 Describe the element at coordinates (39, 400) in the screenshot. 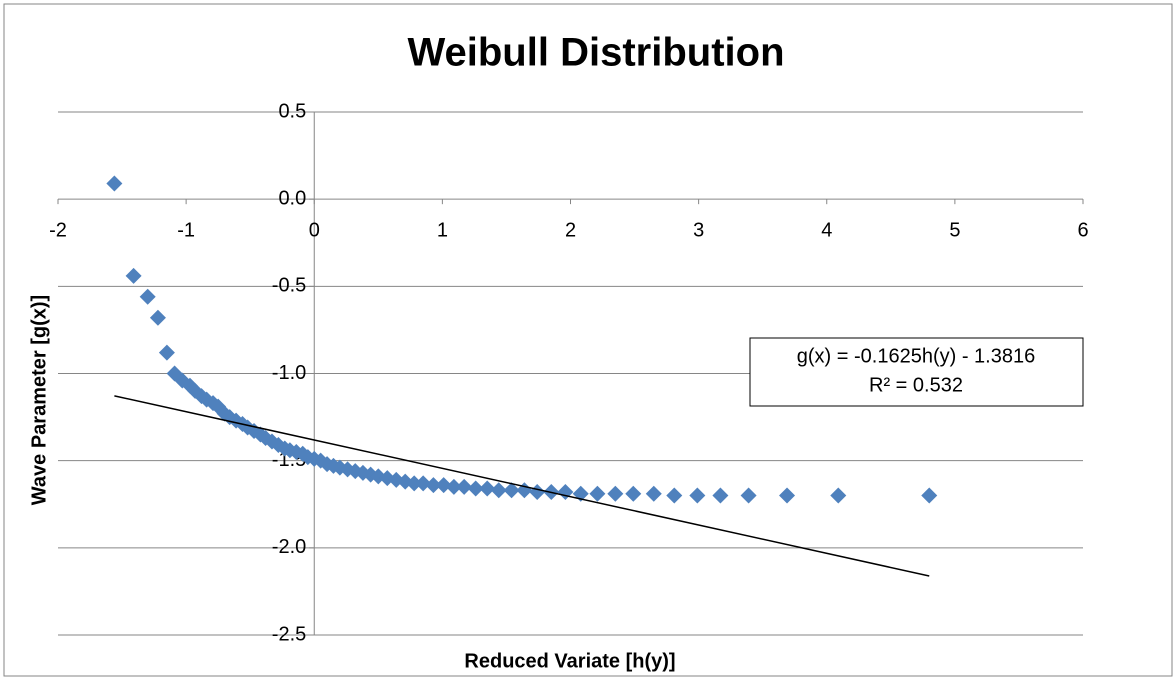

I see `y-axis-title: Wave Parameter [g(x)]` at that location.